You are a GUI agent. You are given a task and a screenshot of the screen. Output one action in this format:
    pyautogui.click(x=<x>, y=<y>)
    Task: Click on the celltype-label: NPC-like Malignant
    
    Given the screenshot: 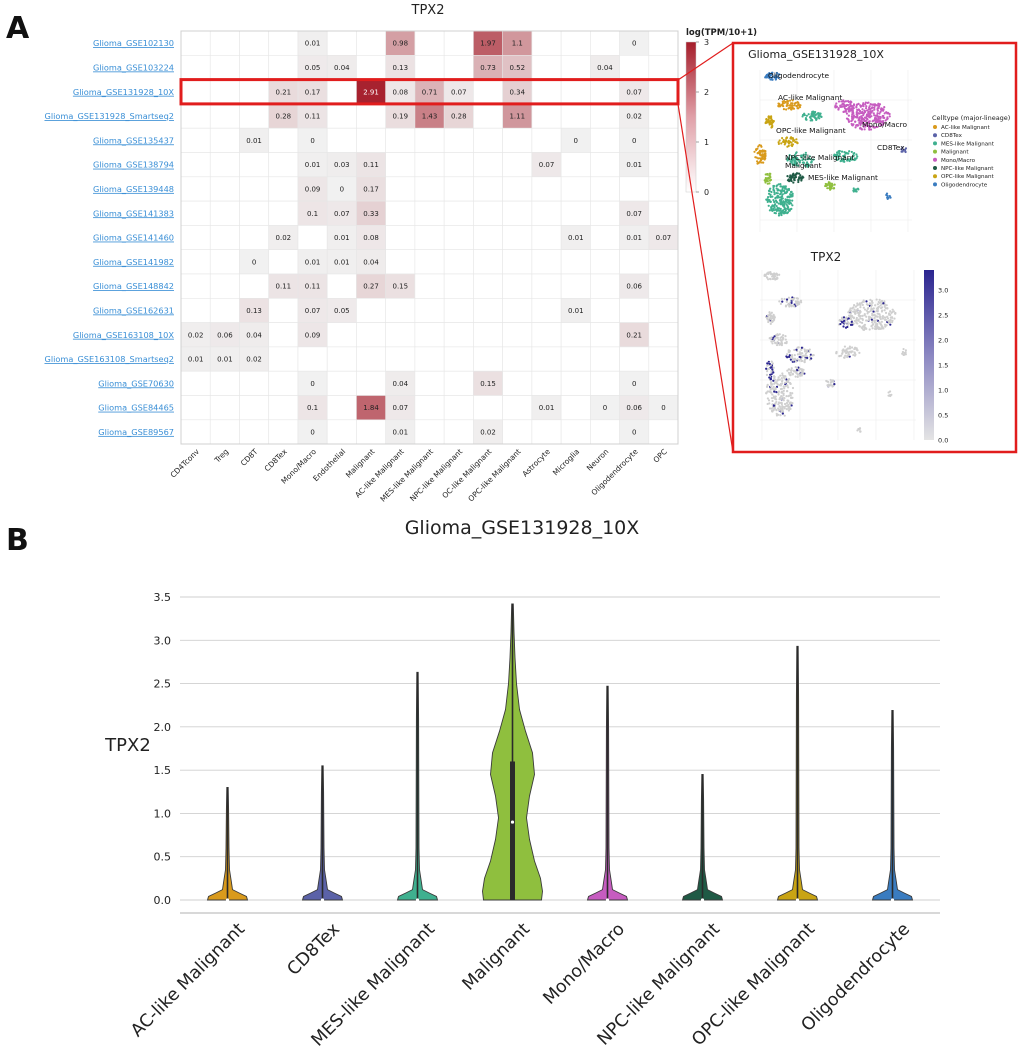 What is the action you would take?
    pyautogui.click(x=436, y=475)
    